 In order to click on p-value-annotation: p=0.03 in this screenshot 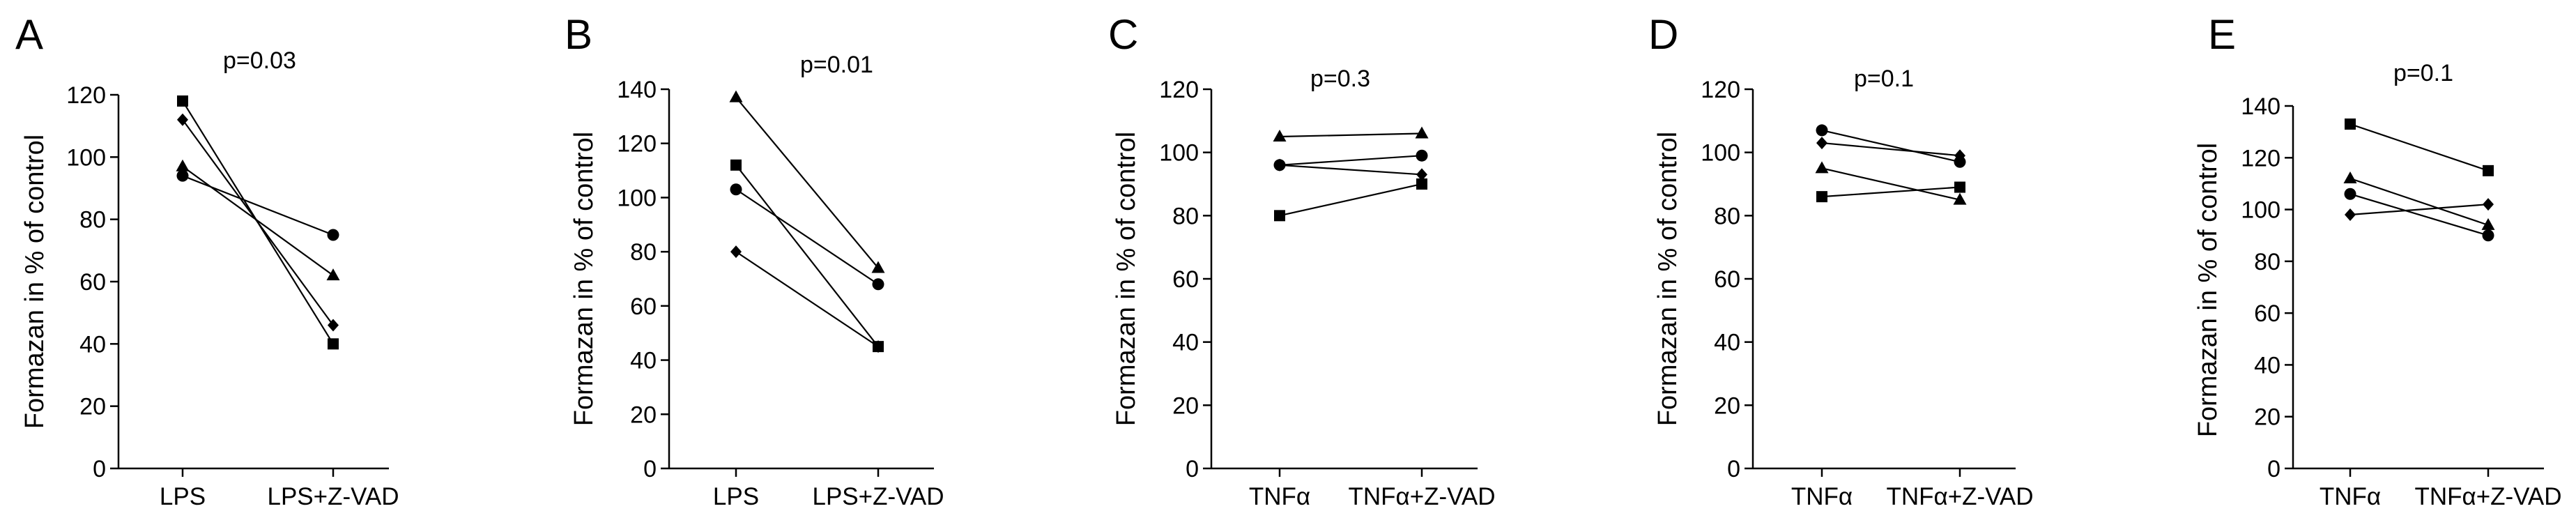, I will do `click(259, 61)`.